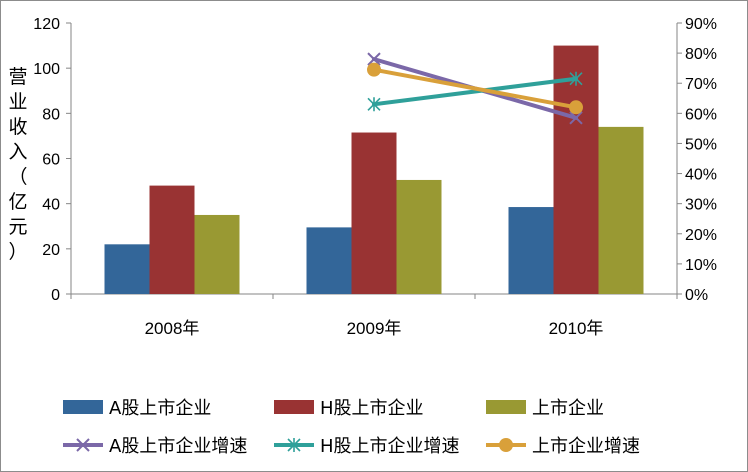  What do you see at coordinates (46, 24) in the screenshot?
I see `left-tick-label: 120` at bounding box center [46, 24].